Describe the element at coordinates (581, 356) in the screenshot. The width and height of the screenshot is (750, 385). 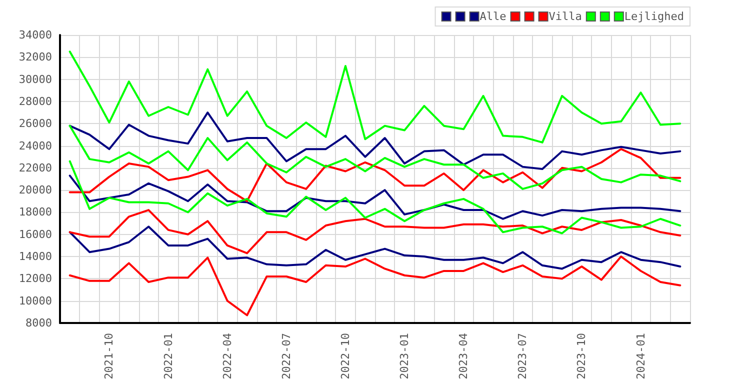
I see `x-tick-label: 2023-10` at that location.